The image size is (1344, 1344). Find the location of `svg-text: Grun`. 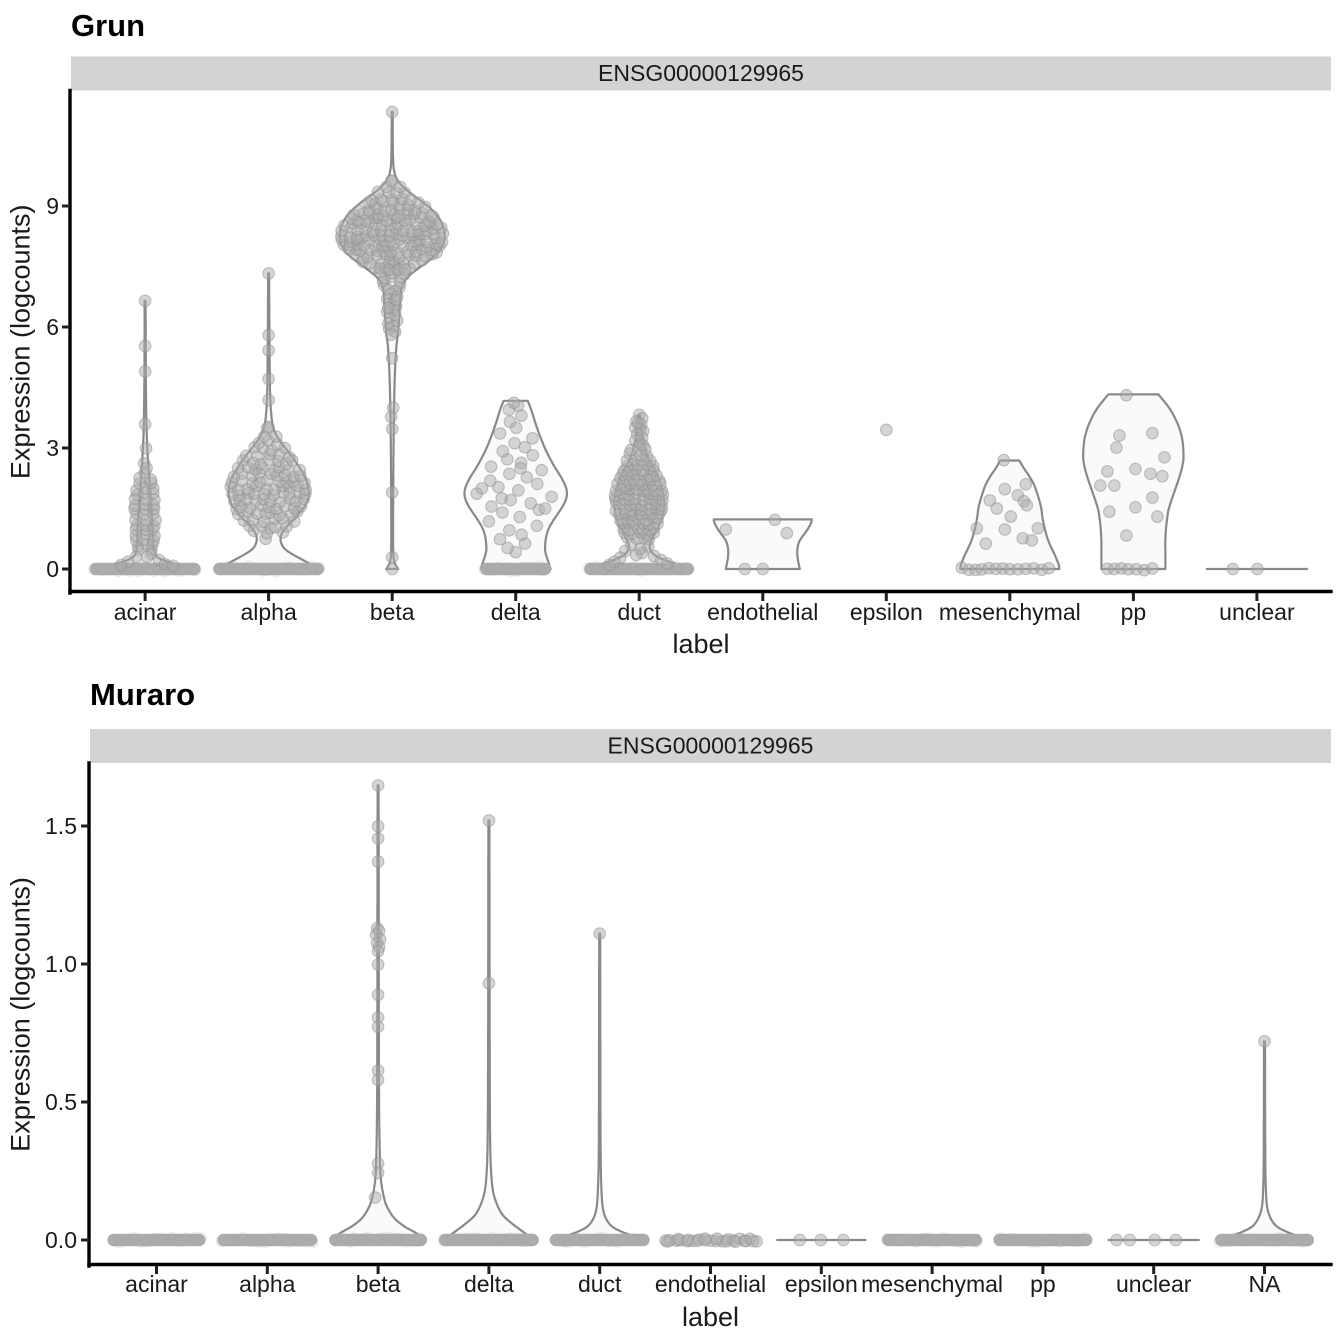

svg-text: Grun is located at coordinates (108, 25).